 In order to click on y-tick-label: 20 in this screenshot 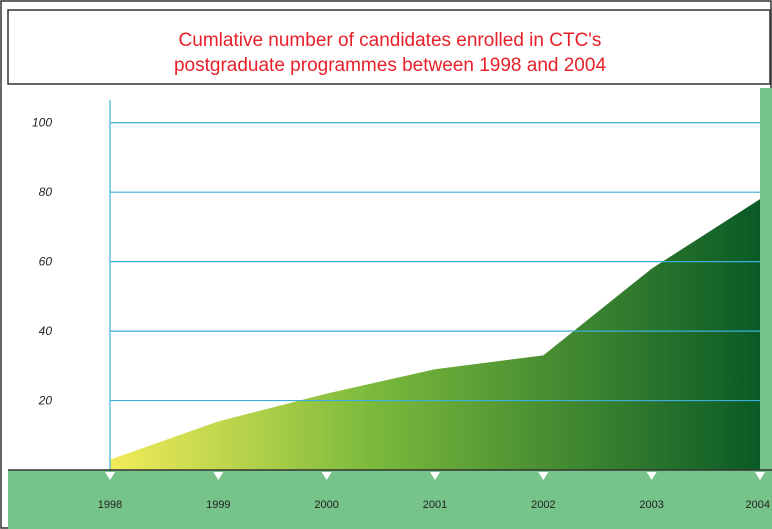, I will do `click(45, 401)`.